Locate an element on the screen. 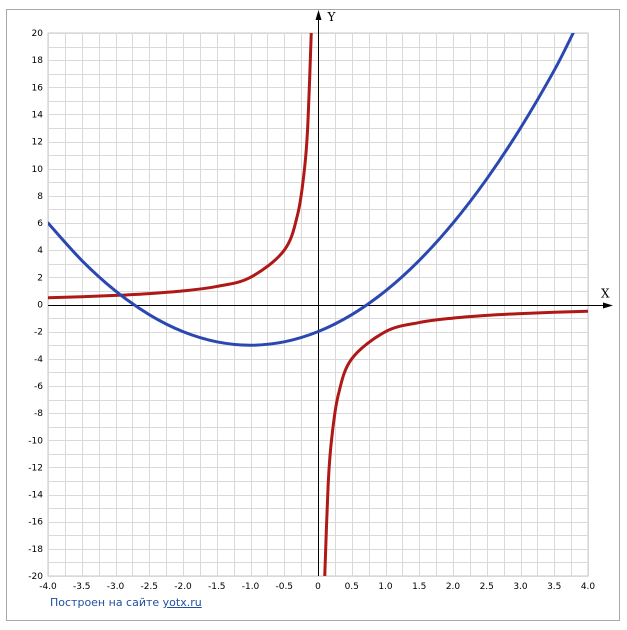 The image size is (627, 630). x-axis-label: X is located at coordinates (605, 294).